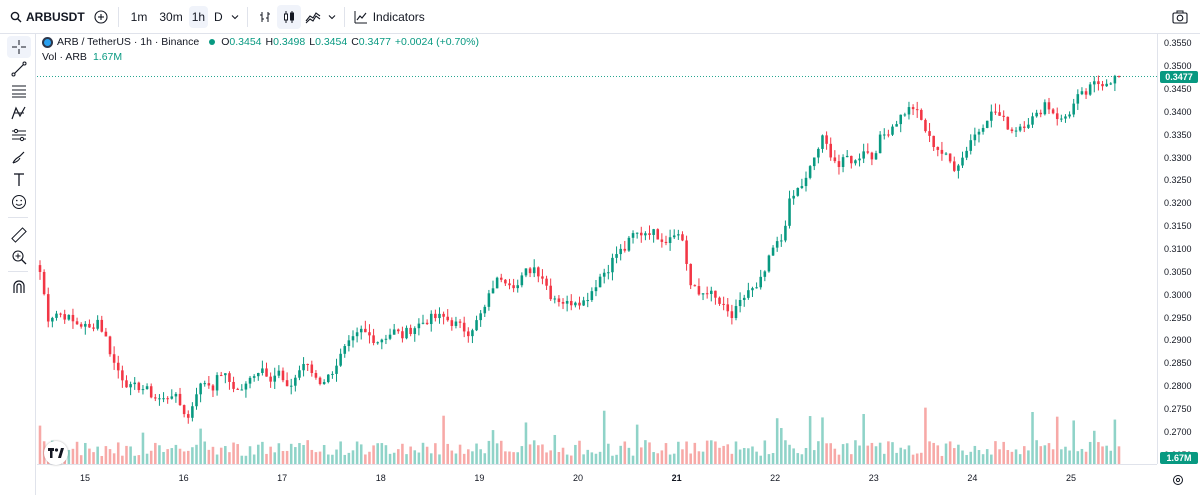 The image size is (1200, 495). I want to click on magnet-tool, so click(19, 287).